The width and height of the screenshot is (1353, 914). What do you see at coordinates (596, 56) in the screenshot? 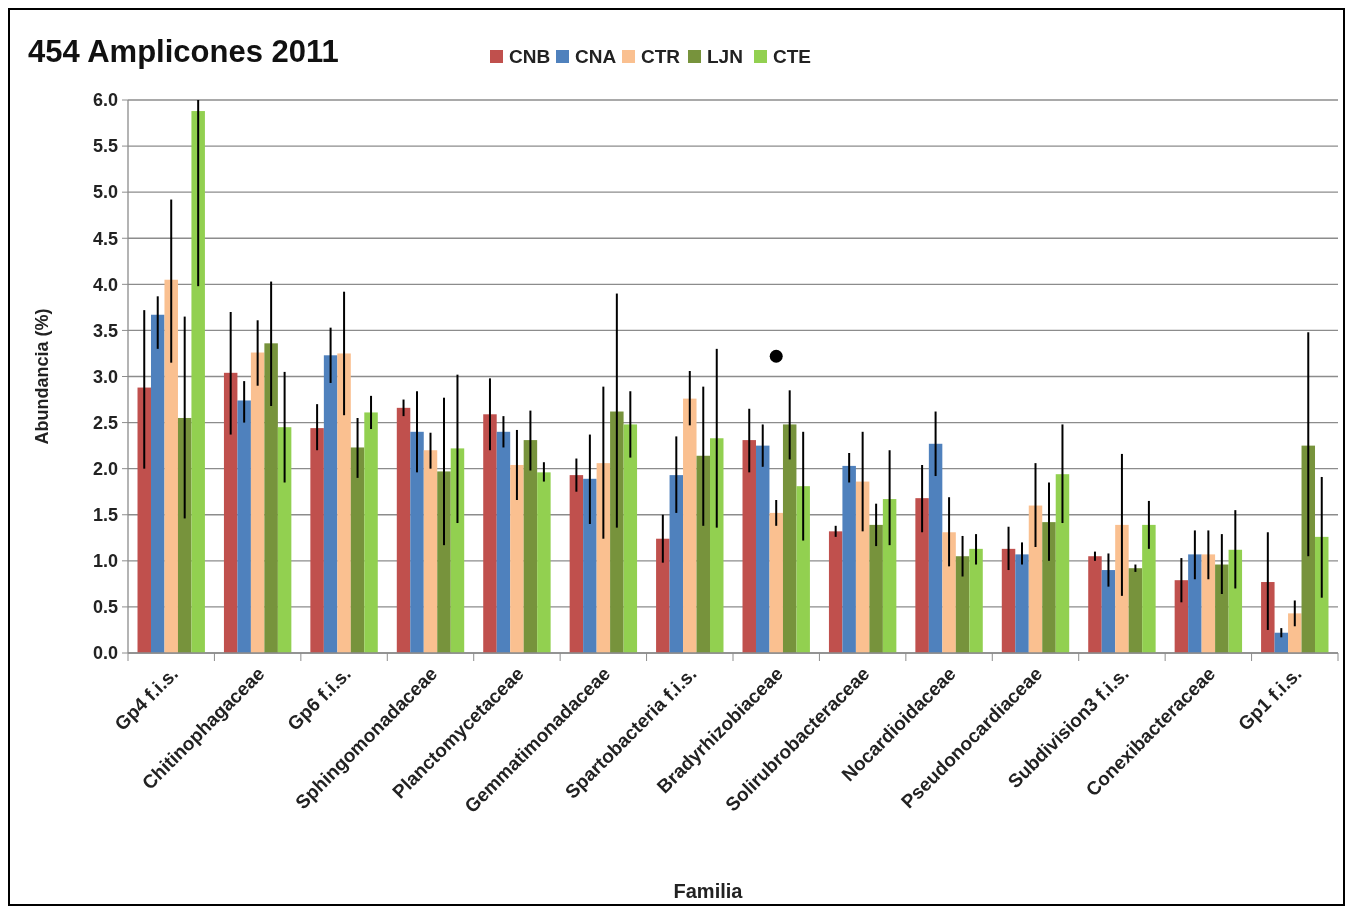
I see `legend-label: CNA` at bounding box center [596, 56].